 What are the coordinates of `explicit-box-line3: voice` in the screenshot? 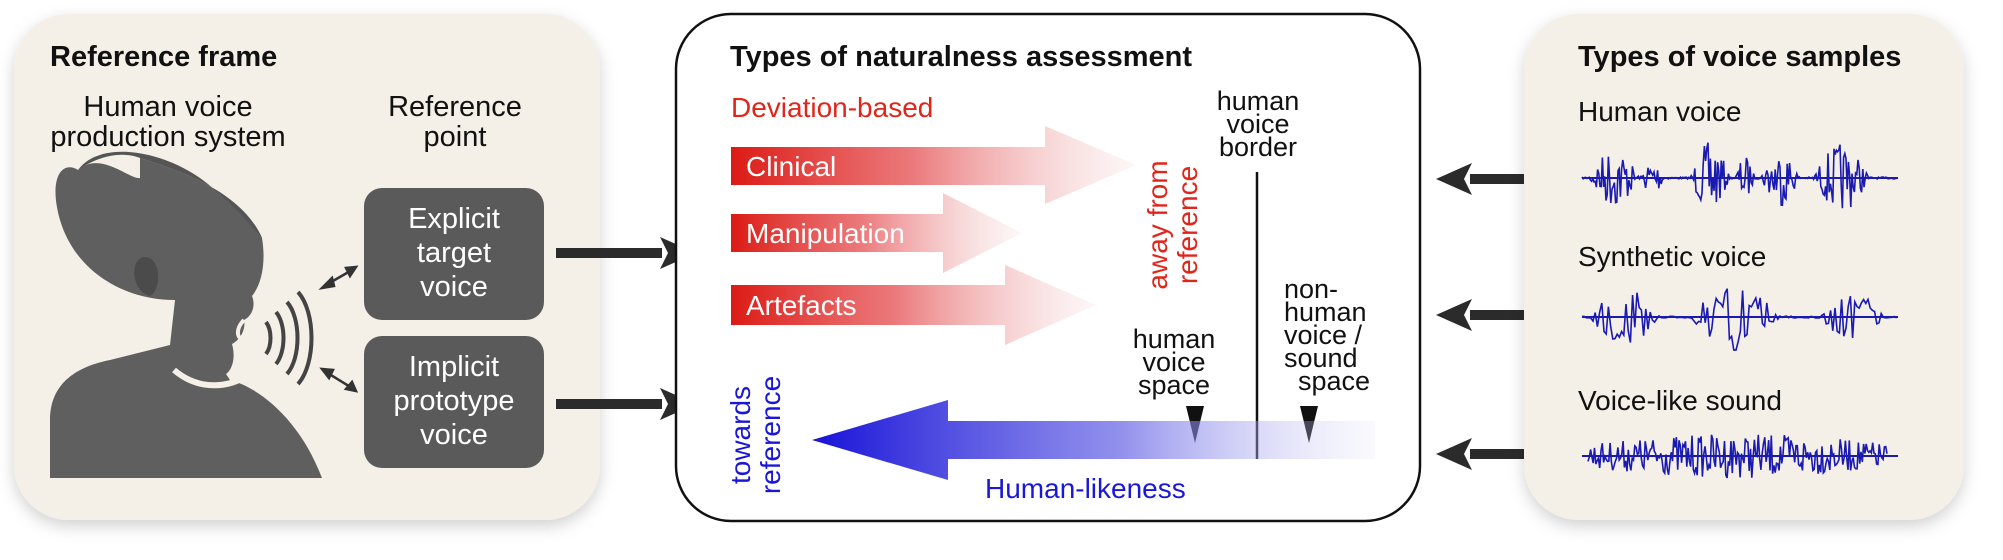 It's located at (454, 287).